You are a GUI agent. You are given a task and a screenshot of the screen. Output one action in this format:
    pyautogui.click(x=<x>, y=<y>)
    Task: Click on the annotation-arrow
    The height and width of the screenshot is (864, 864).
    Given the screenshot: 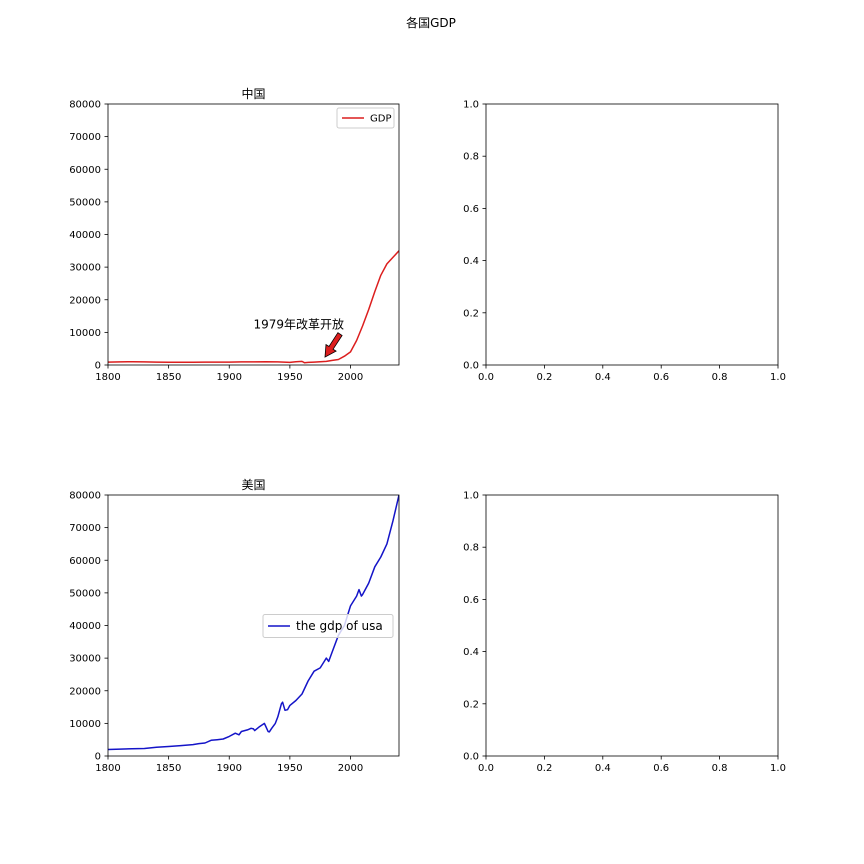 What is the action you would take?
    pyautogui.click(x=333, y=345)
    